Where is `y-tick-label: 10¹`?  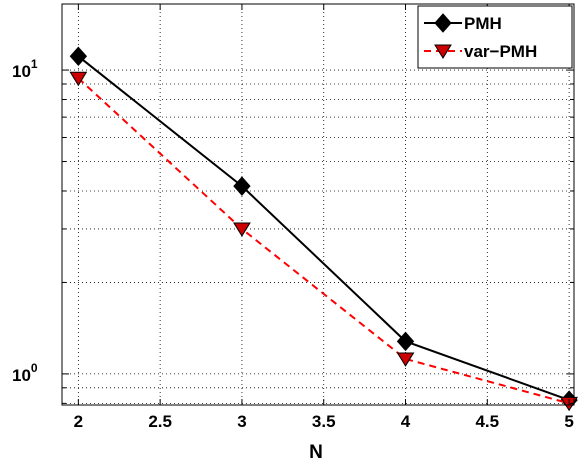 y-tick-label: 10¹ is located at coordinates (25, 69).